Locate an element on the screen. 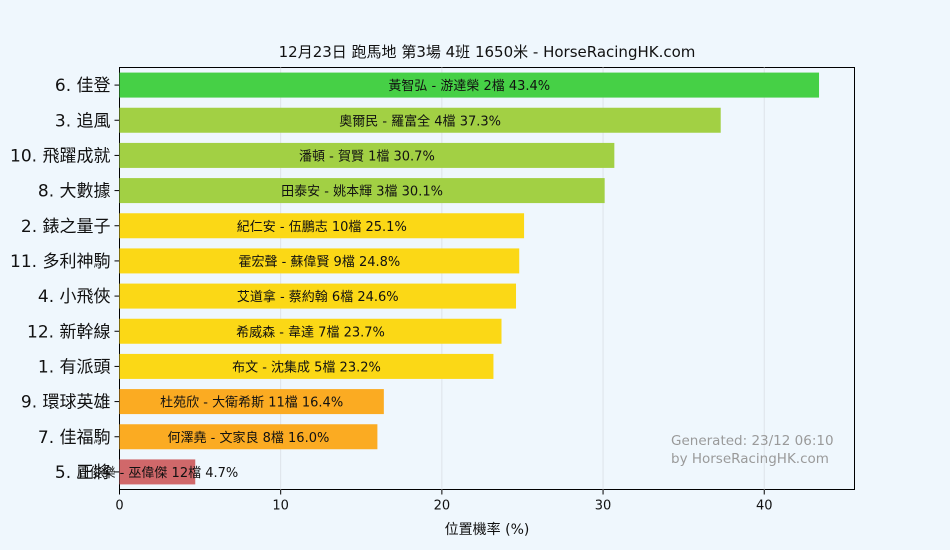 The height and width of the screenshot is (550, 950). bar-label: 紀仁安 - 伍鵬志 10檔 25.1% is located at coordinates (322, 227).